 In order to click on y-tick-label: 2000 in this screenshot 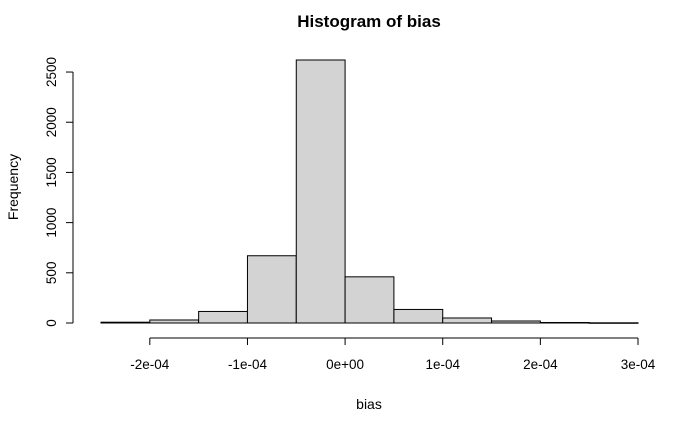, I will do `click(51, 122)`.